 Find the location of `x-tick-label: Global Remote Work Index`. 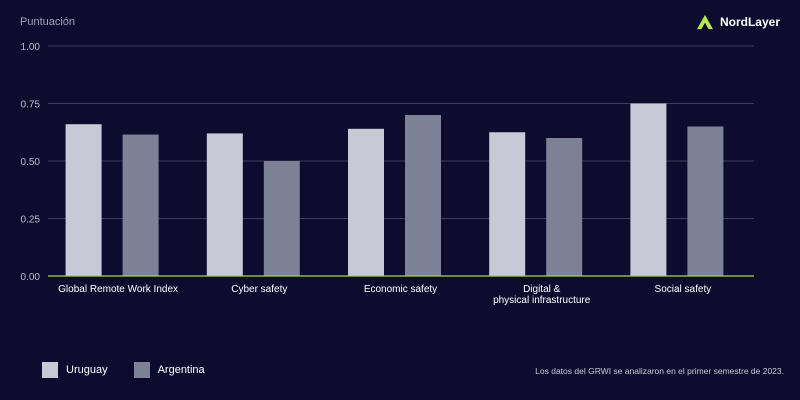

x-tick-label: Global Remote Work Index is located at coordinates (118, 289).